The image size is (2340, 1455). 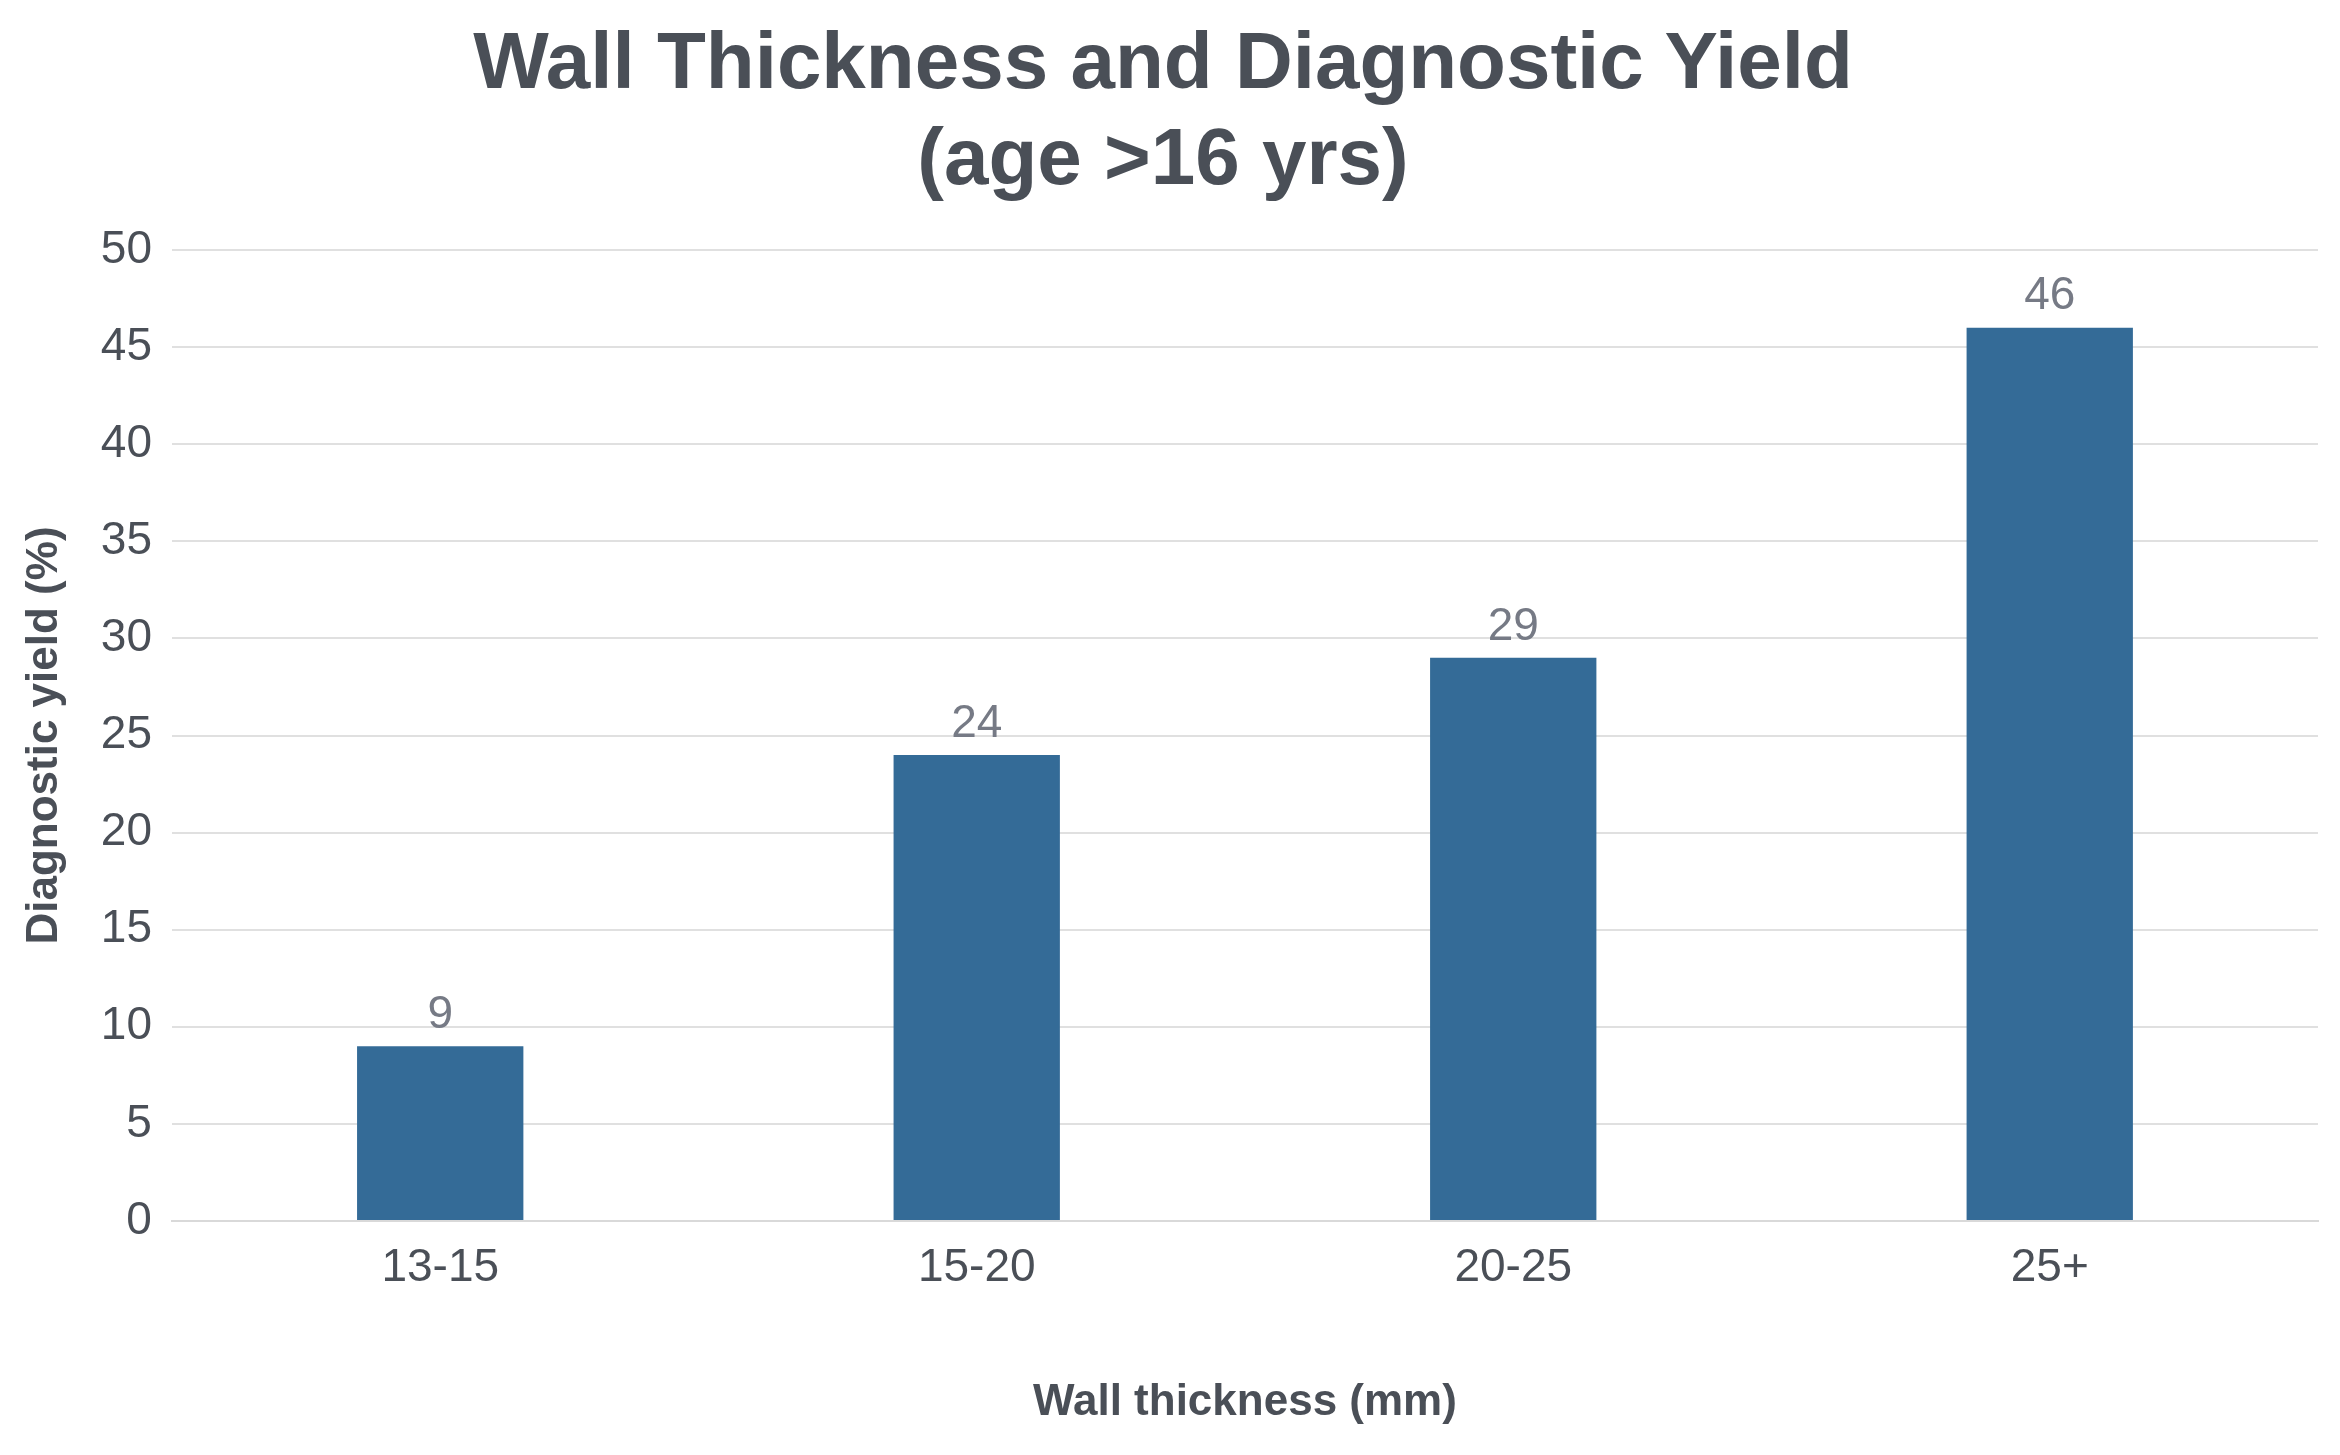 I want to click on y-tick-label: 50, so click(x=126, y=246).